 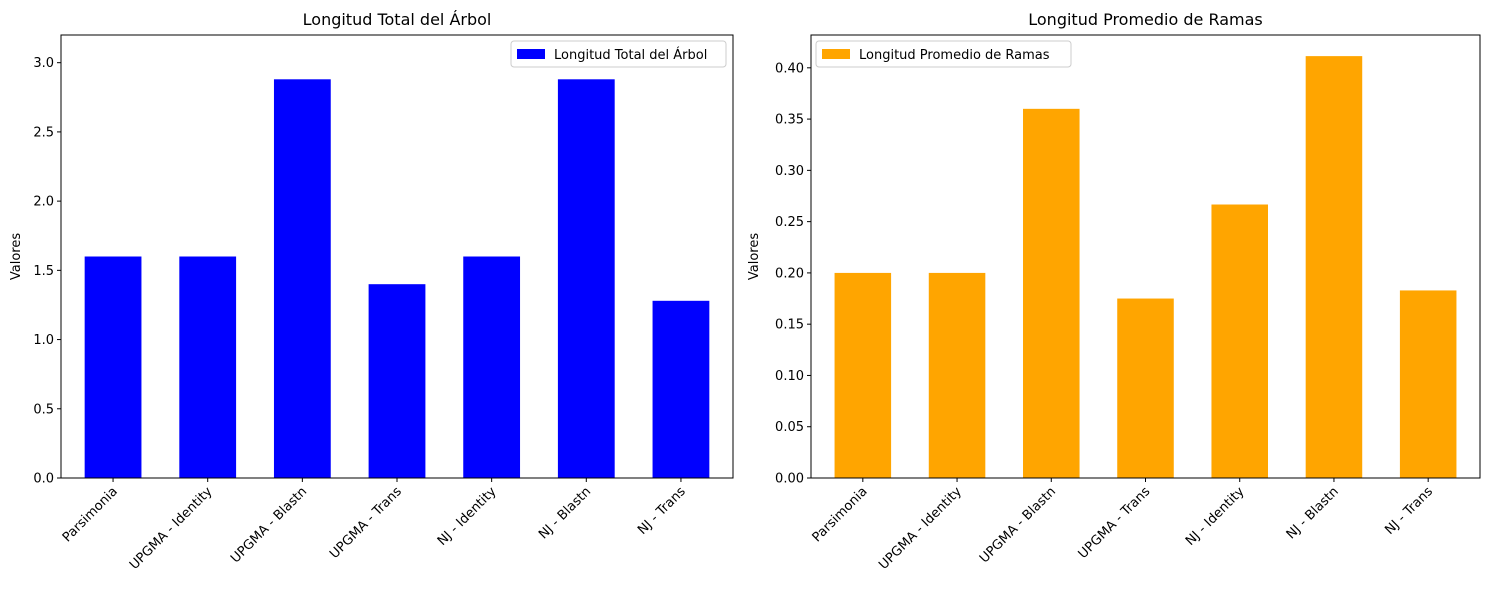 I want to click on legend-label: Longitud Total del Árbol, so click(x=630, y=55).